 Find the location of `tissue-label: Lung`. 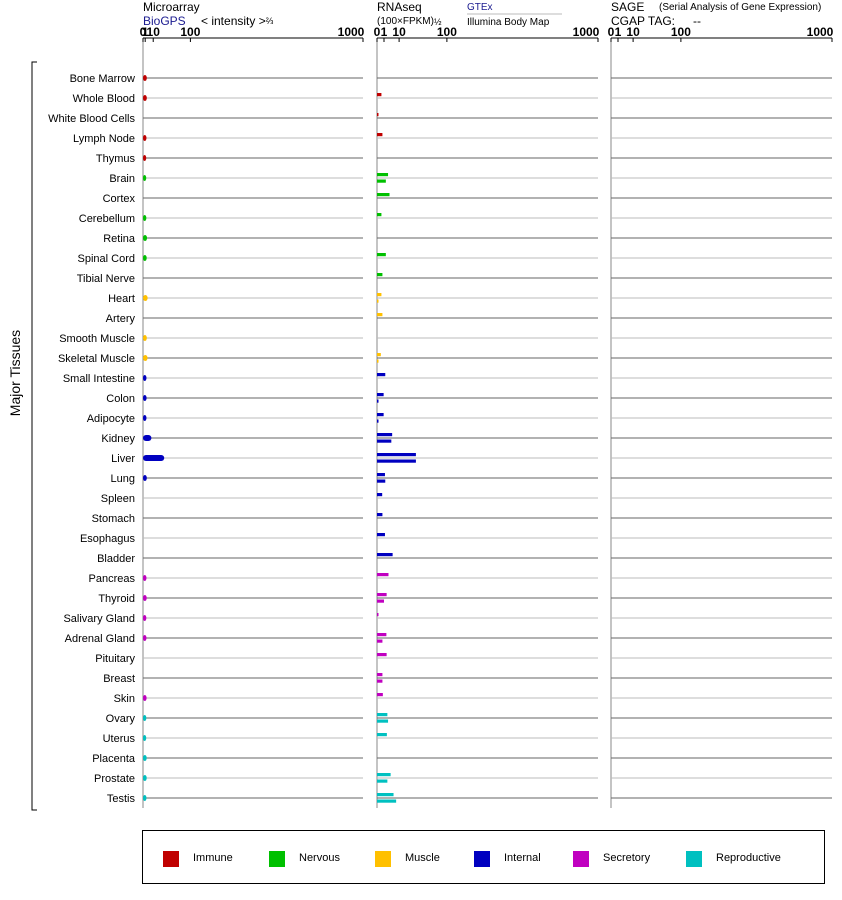

tissue-label: Lung is located at coordinates (123, 479).